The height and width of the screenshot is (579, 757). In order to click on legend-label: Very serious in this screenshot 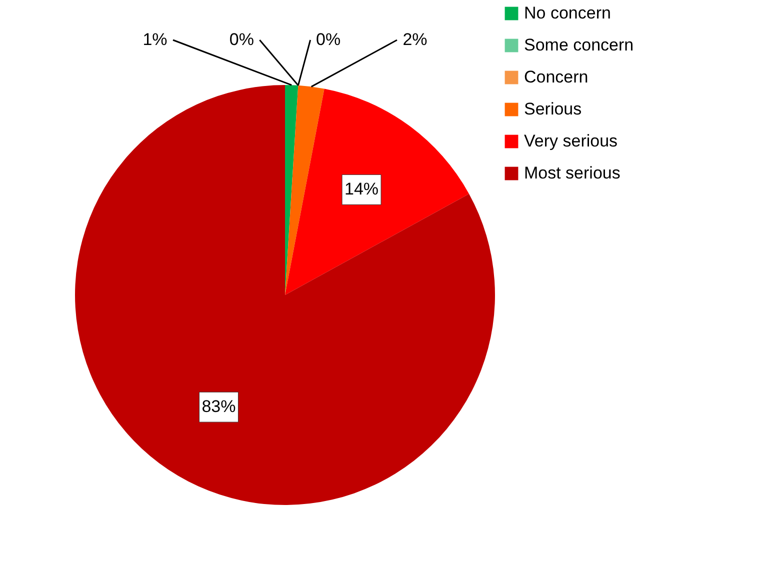, I will do `click(571, 141)`.